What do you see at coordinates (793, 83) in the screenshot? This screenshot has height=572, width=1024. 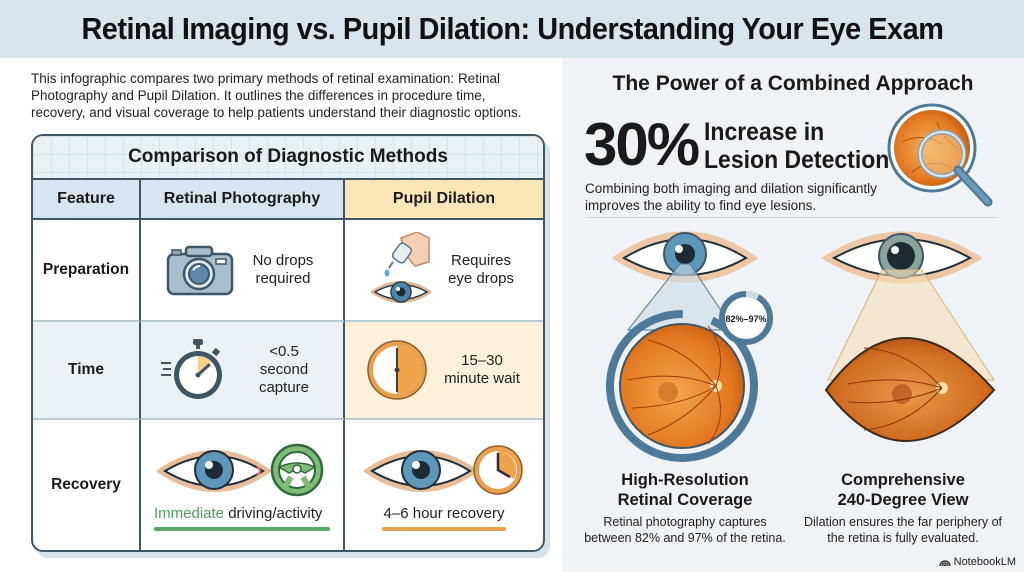 I see `combined-title: The Power of a Combined Approach` at bounding box center [793, 83].